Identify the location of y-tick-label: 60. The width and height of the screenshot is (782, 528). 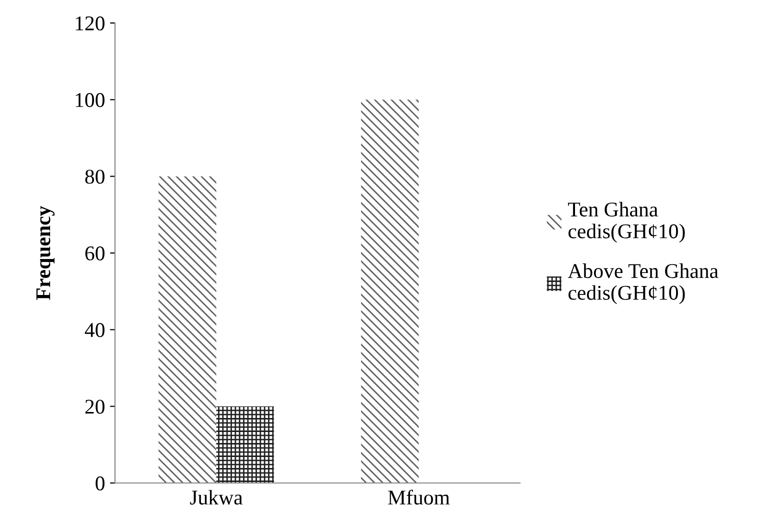
(94, 253).